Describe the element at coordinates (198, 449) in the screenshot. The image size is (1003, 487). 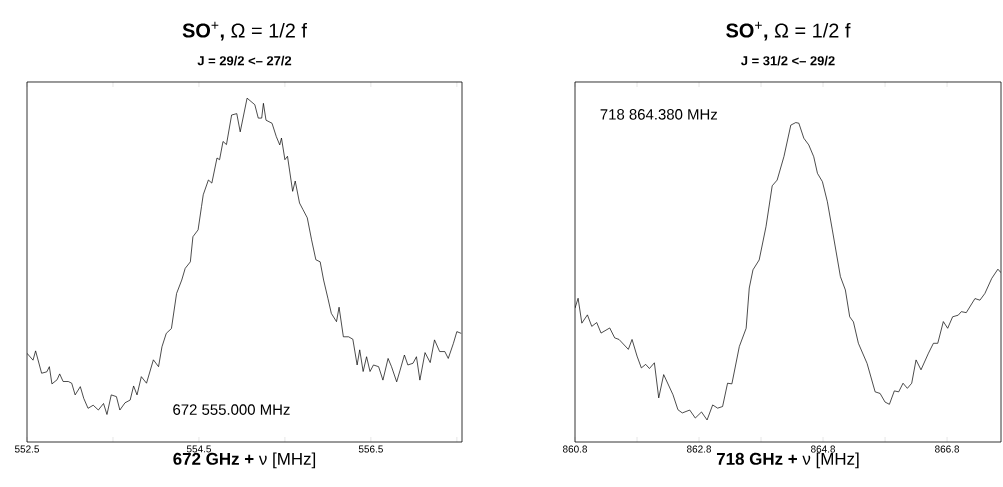
I see `x-tick-label: 554.5` at that location.